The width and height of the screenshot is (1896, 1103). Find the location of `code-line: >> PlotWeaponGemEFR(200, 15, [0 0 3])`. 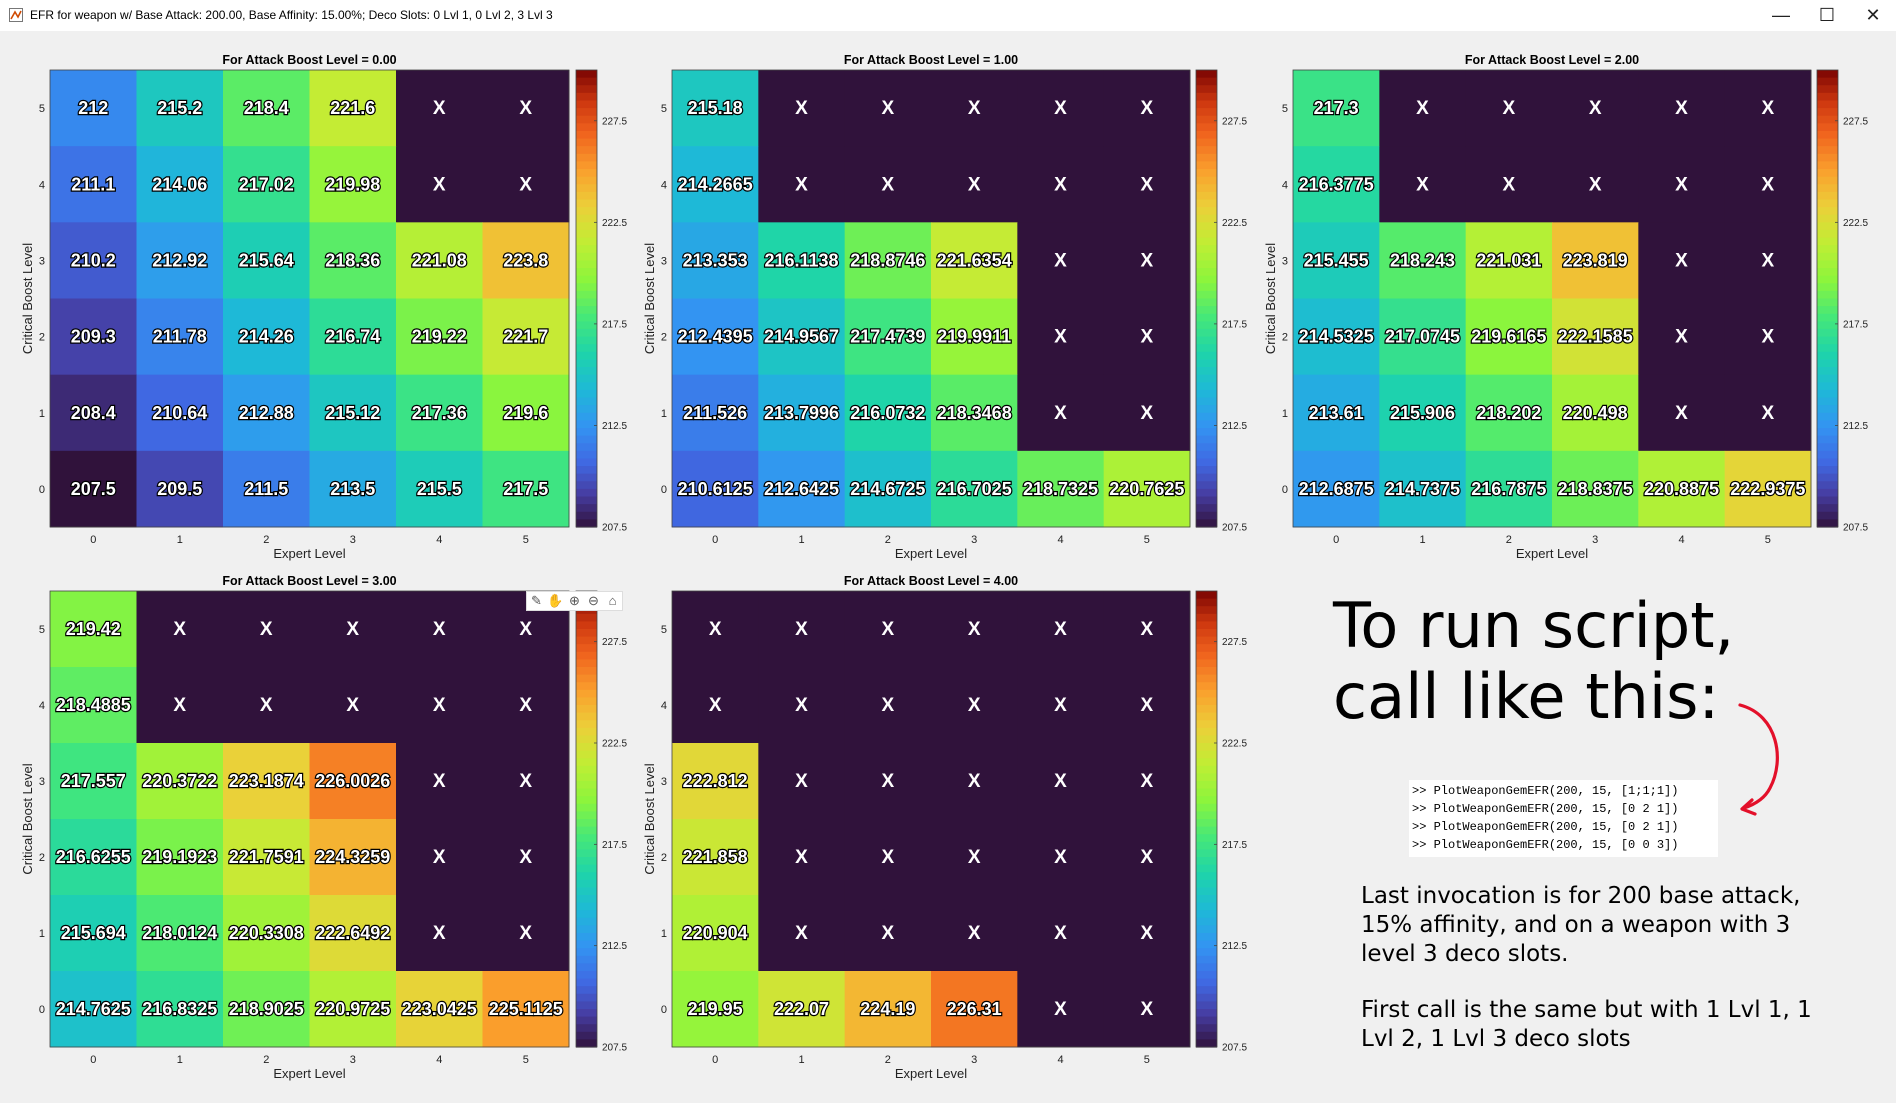

code-line: >> PlotWeaponGemEFR(200, 15, [0 0 3]) is located at coordinates (1545, 845).